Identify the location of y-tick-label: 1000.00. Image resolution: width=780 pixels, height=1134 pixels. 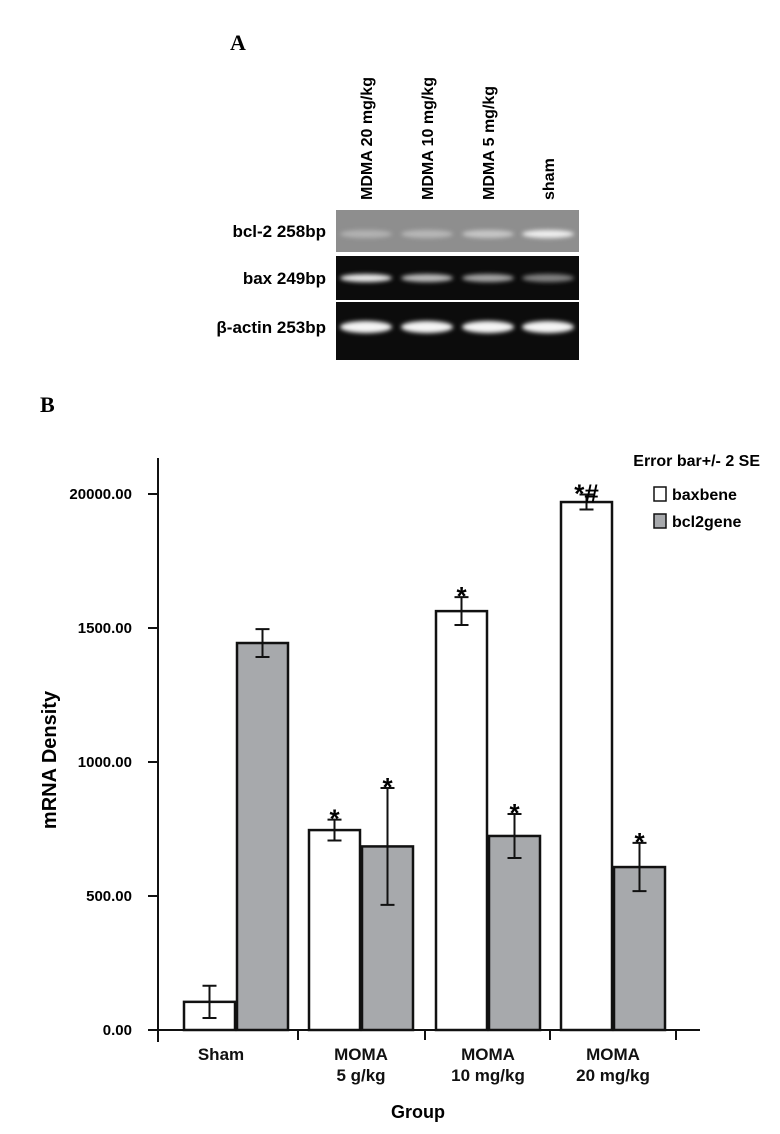
(105, 762).